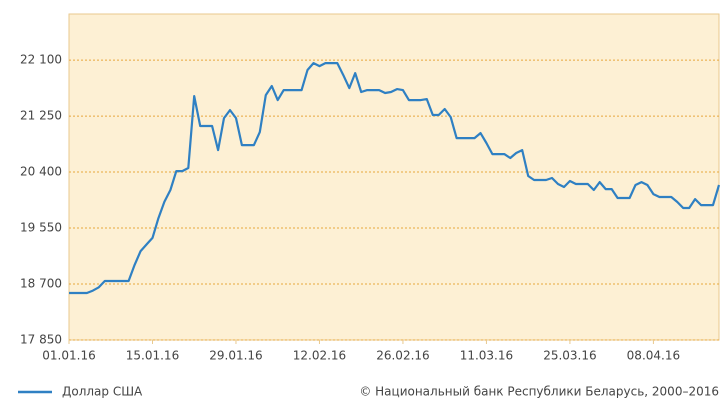 The width and height of the screenshot is (725, 413). Describe the element at coordinates (569, 356) in the screenshot. I see `x-tick-label: 25.03.16` at that location.